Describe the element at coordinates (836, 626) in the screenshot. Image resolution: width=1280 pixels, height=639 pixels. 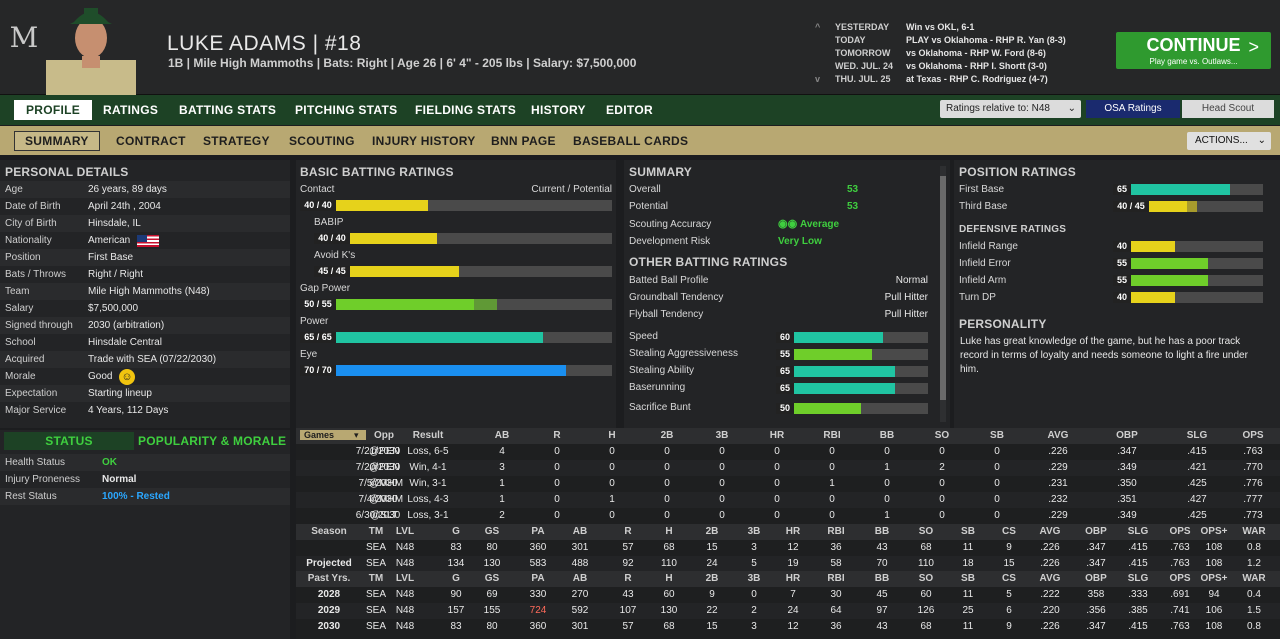
I see `past-cell: 36` at that location.